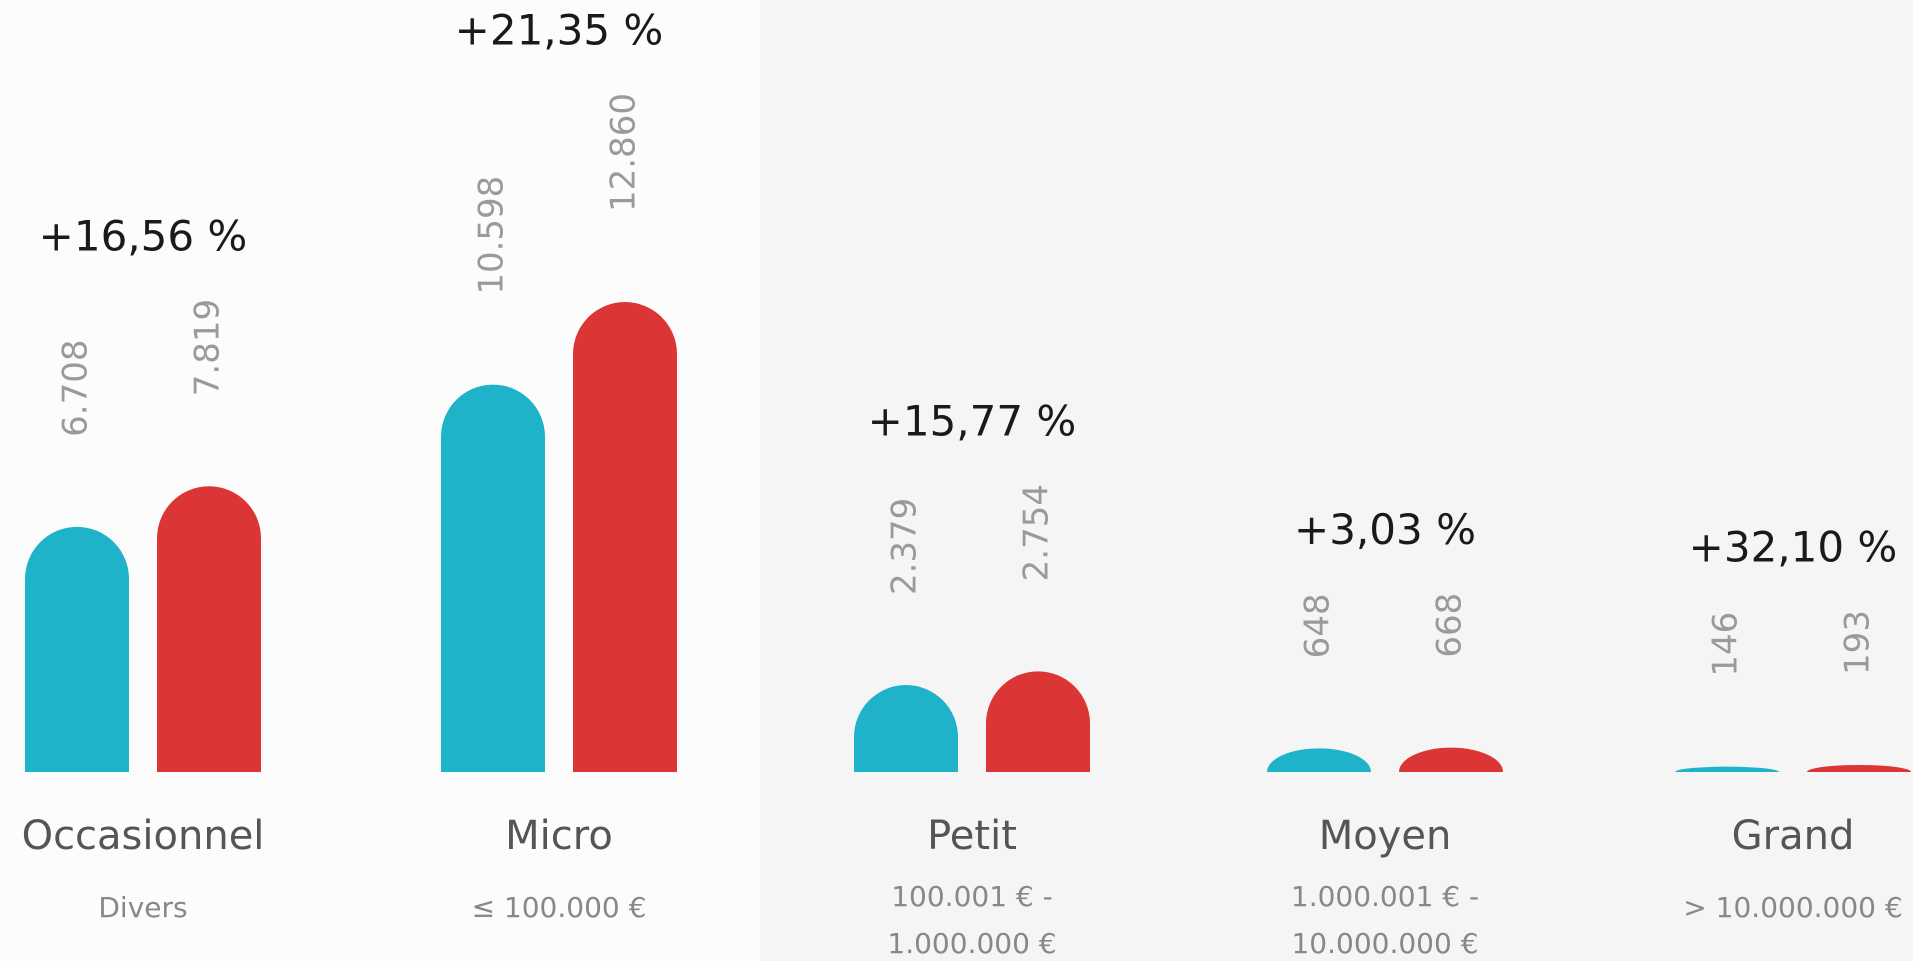 This screenshot has width=1913, height=961. Describe the element at coordinates (492, 235) in the screenshot. I see `value-label: 10.598` at that location.